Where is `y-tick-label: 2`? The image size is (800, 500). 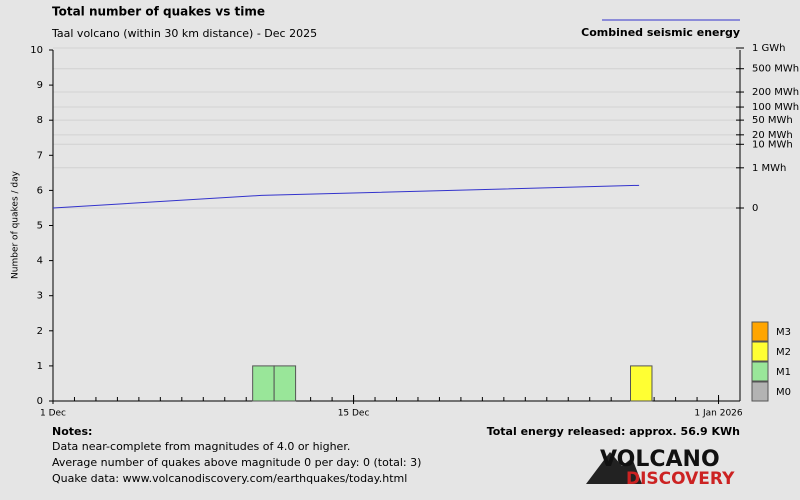
y-tick-label: 2 is located at coordinates (40, 331).